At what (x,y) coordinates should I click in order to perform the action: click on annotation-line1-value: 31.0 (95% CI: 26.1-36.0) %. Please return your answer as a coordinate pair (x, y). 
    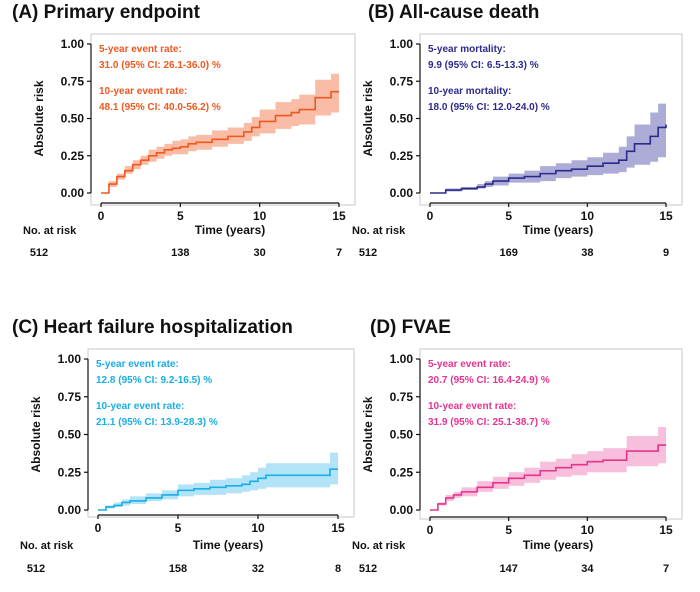
    Looking at the image, I should click on (160, 65).